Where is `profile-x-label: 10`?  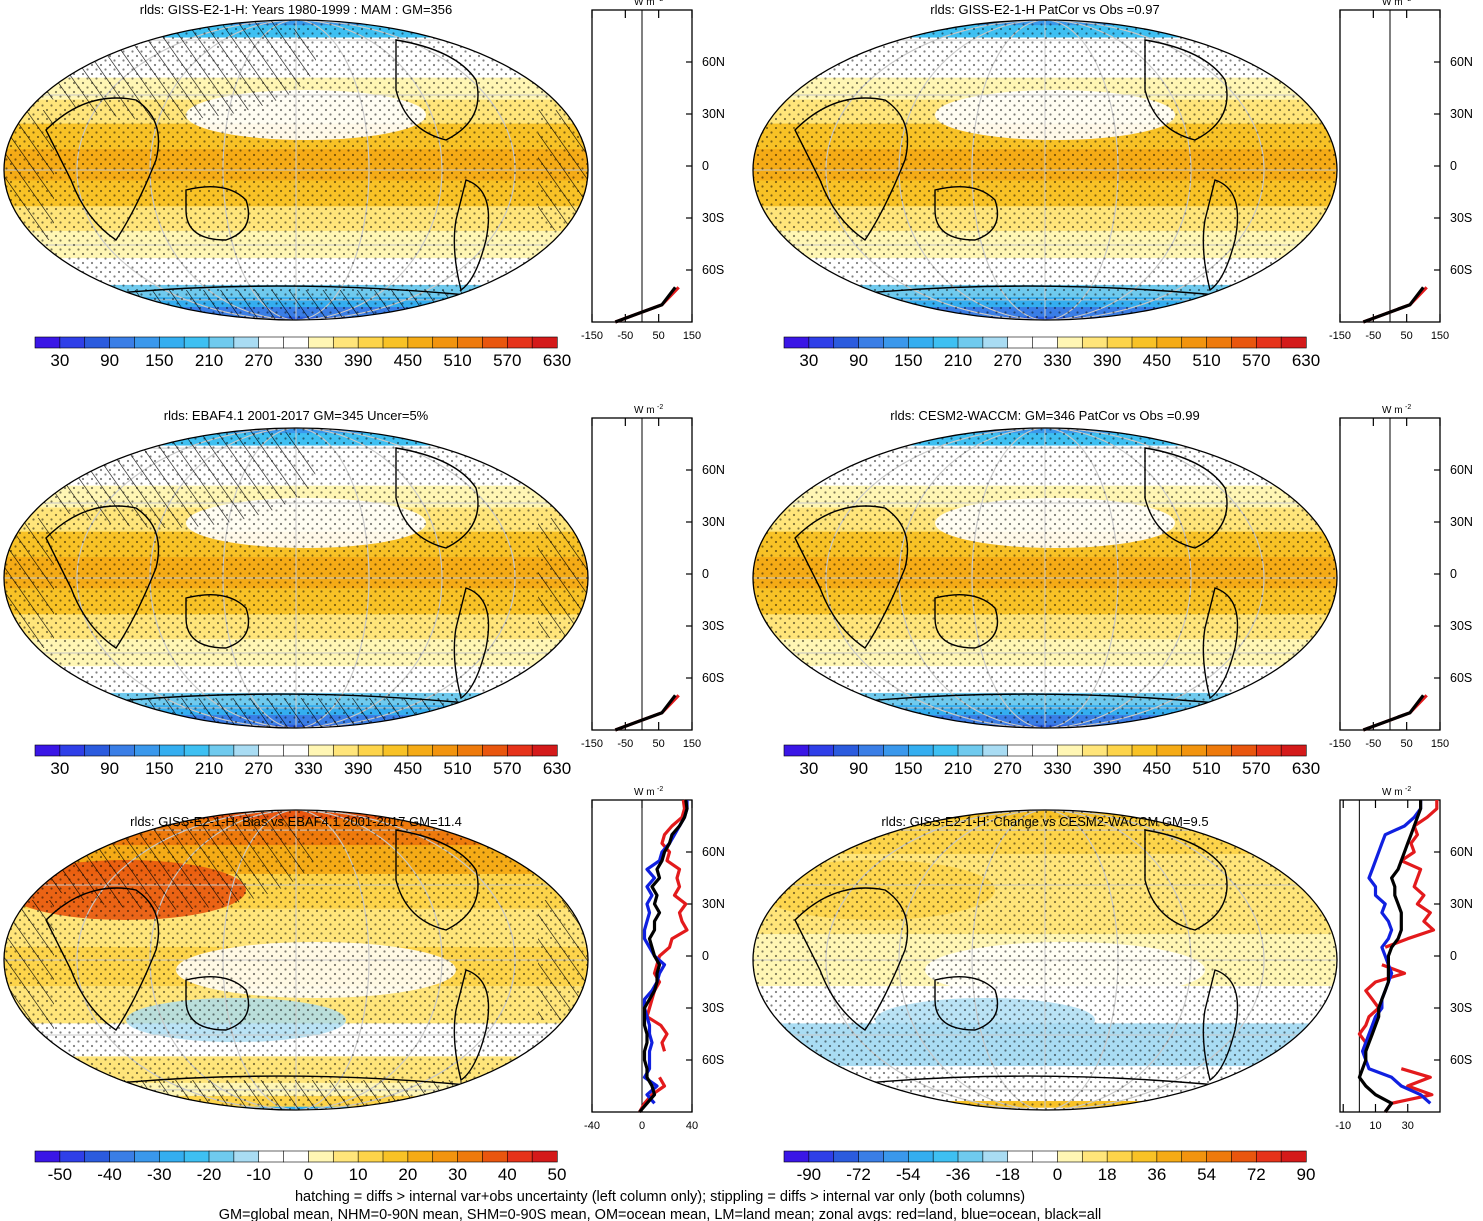 profile-x-label: 10 is located at coordinates (1375, 1126).